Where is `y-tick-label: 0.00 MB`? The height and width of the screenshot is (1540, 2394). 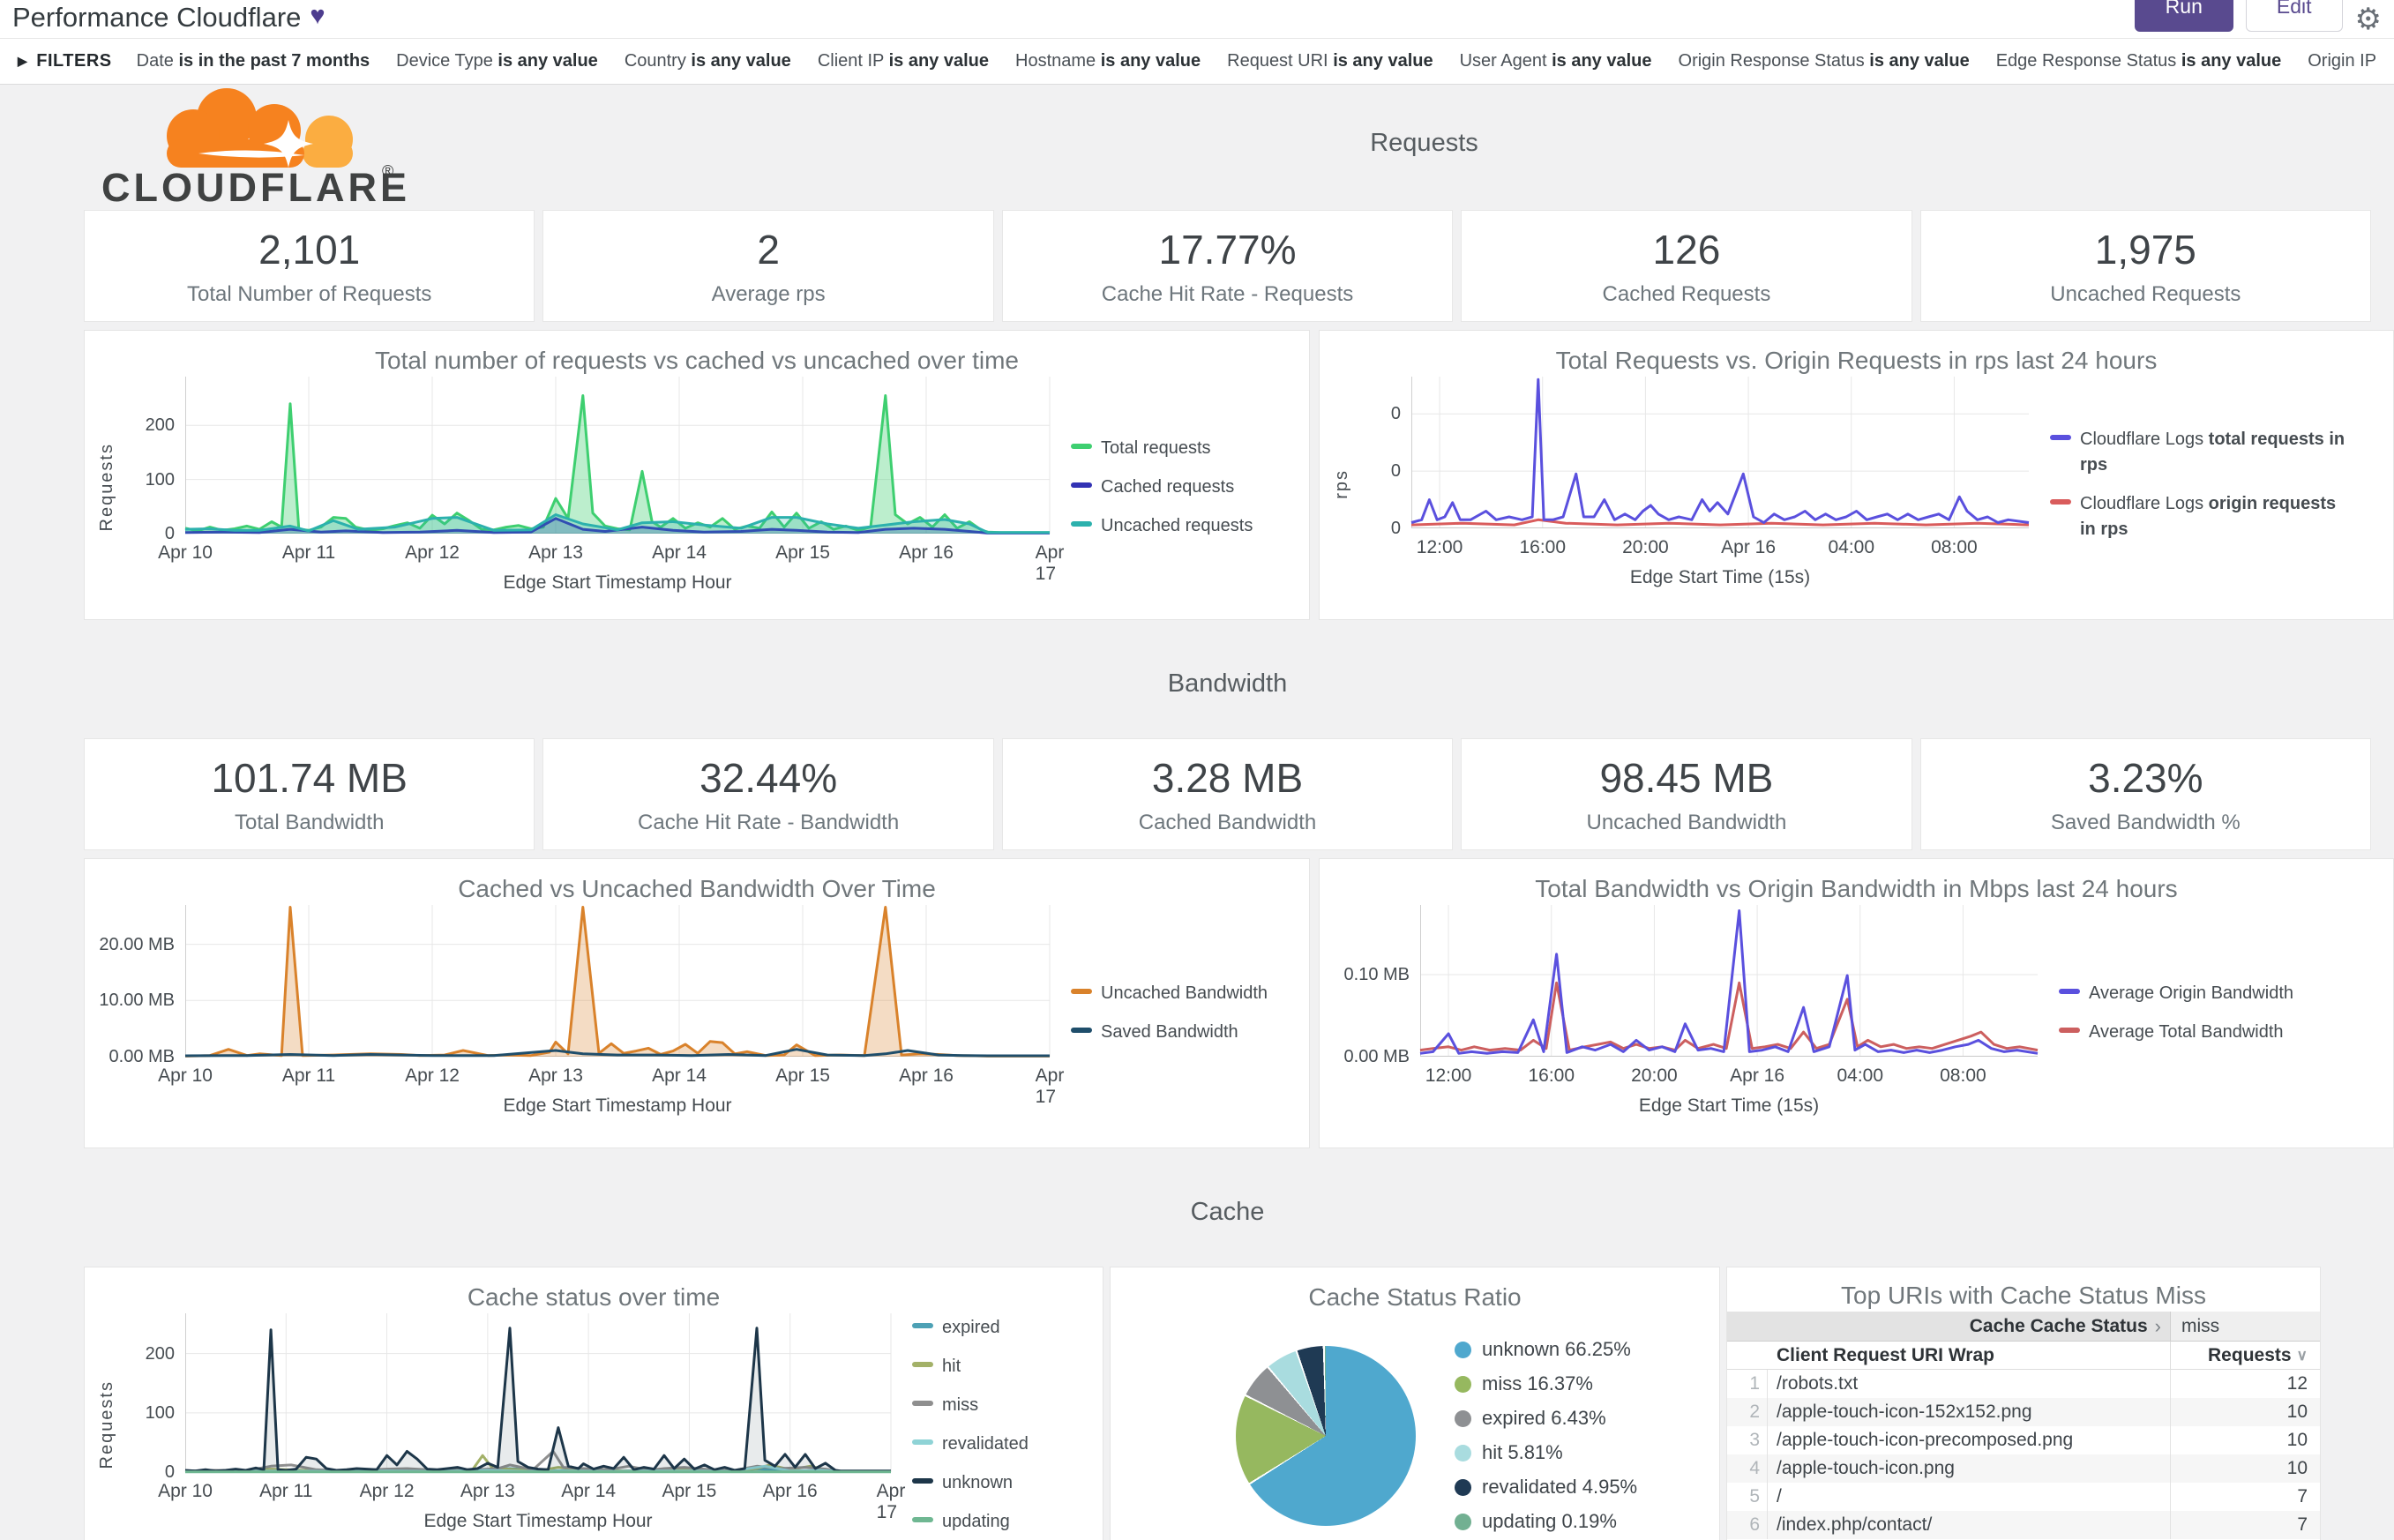 y-tick-label: 0.00 MB is located at coordinates (141, 1056).